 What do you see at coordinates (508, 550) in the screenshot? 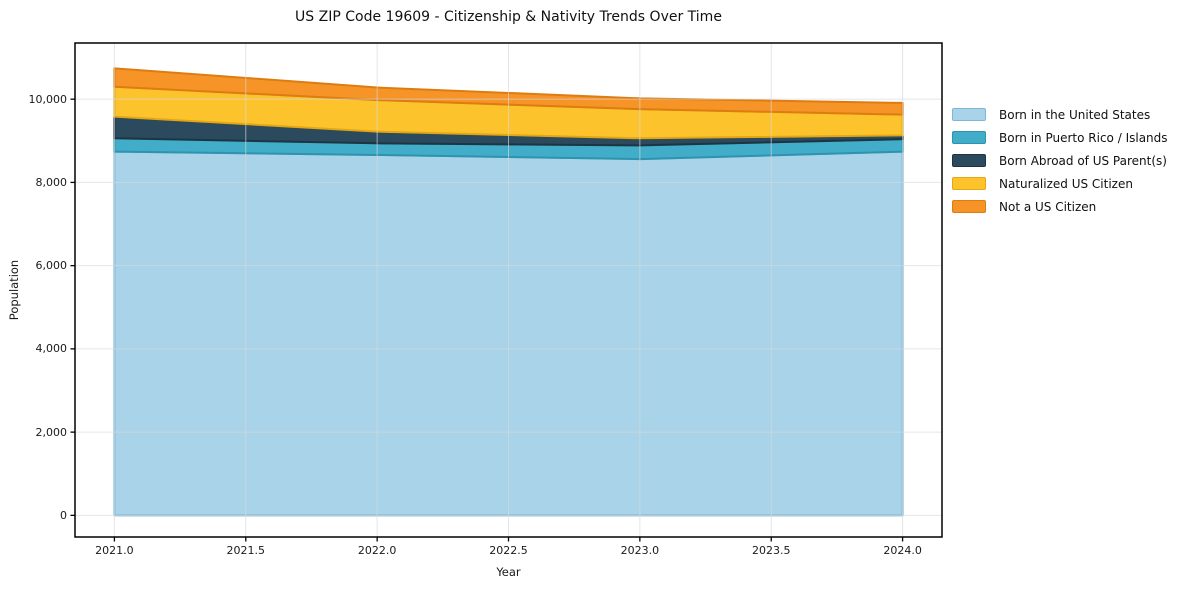
I see `x-tick-label: 2022.5` at bounding box center [508, 550].